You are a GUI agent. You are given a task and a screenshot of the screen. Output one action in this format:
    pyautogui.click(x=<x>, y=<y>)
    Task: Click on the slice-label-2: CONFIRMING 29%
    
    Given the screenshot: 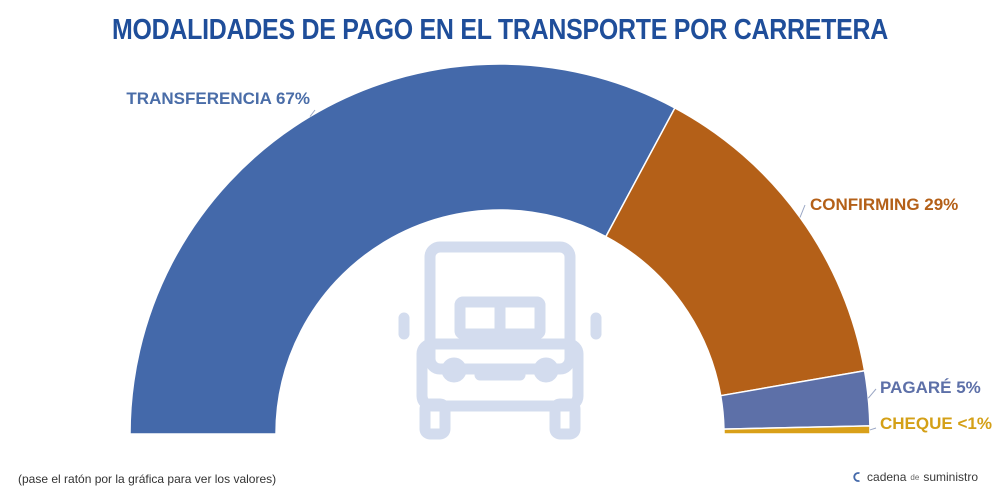 What is the action you would take?
    pyautogui.click(x=884, y=204)
    